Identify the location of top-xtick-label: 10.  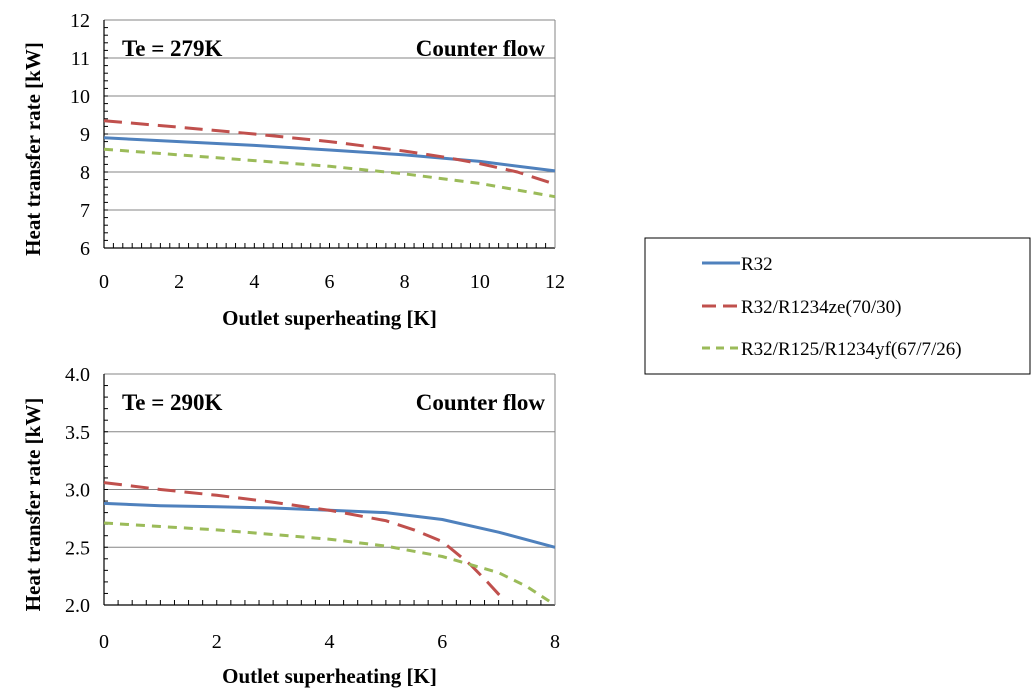
(480, 282).